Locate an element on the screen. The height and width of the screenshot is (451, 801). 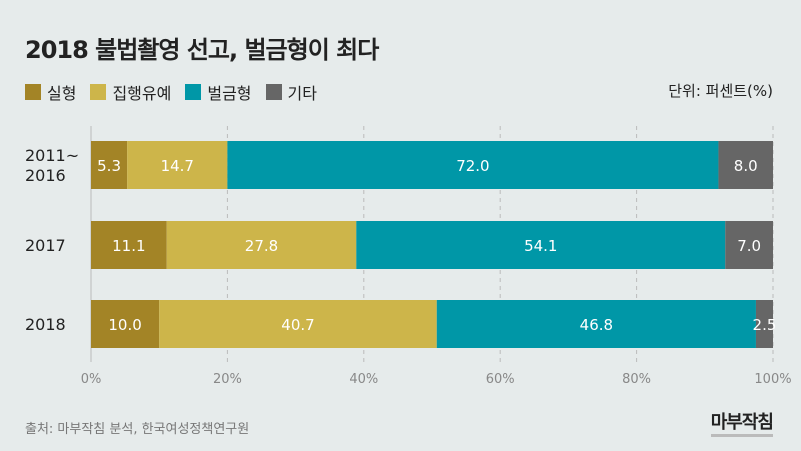
data-label: 10.0 is located at coordinates (124, 325).